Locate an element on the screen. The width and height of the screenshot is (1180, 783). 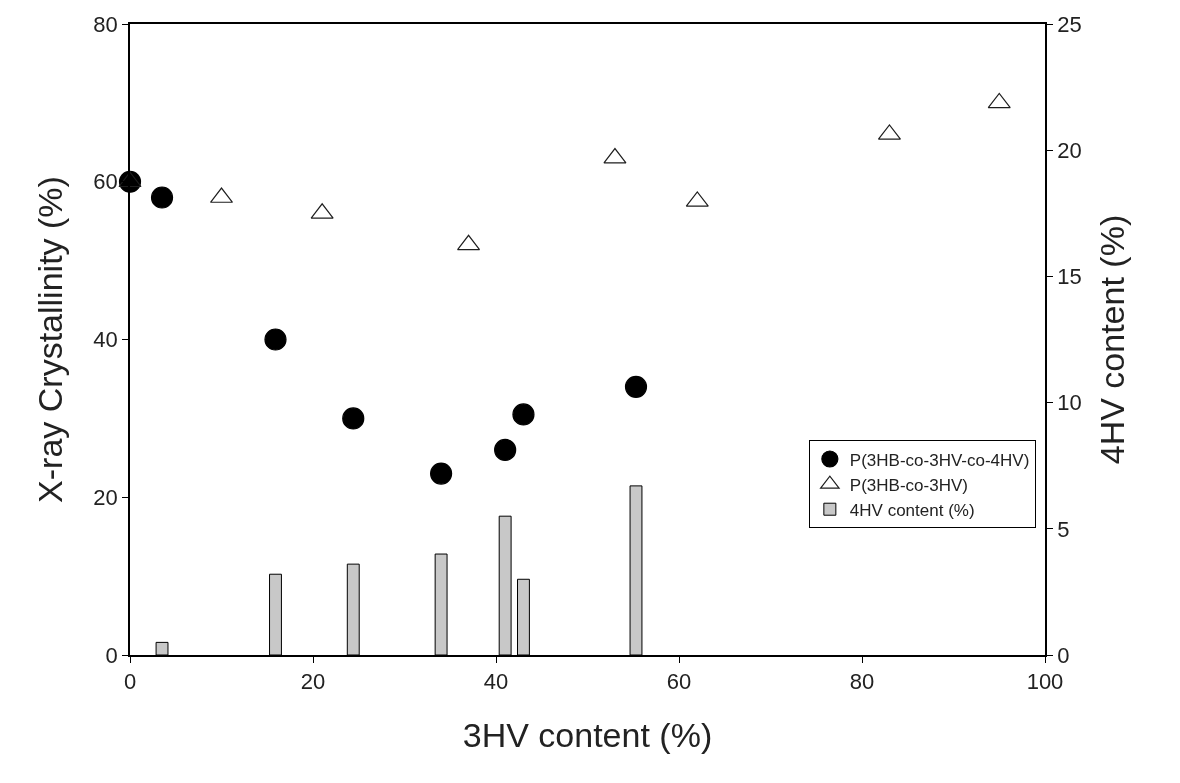
x-tick-label: 100 is located at coordinates (1045, 682).